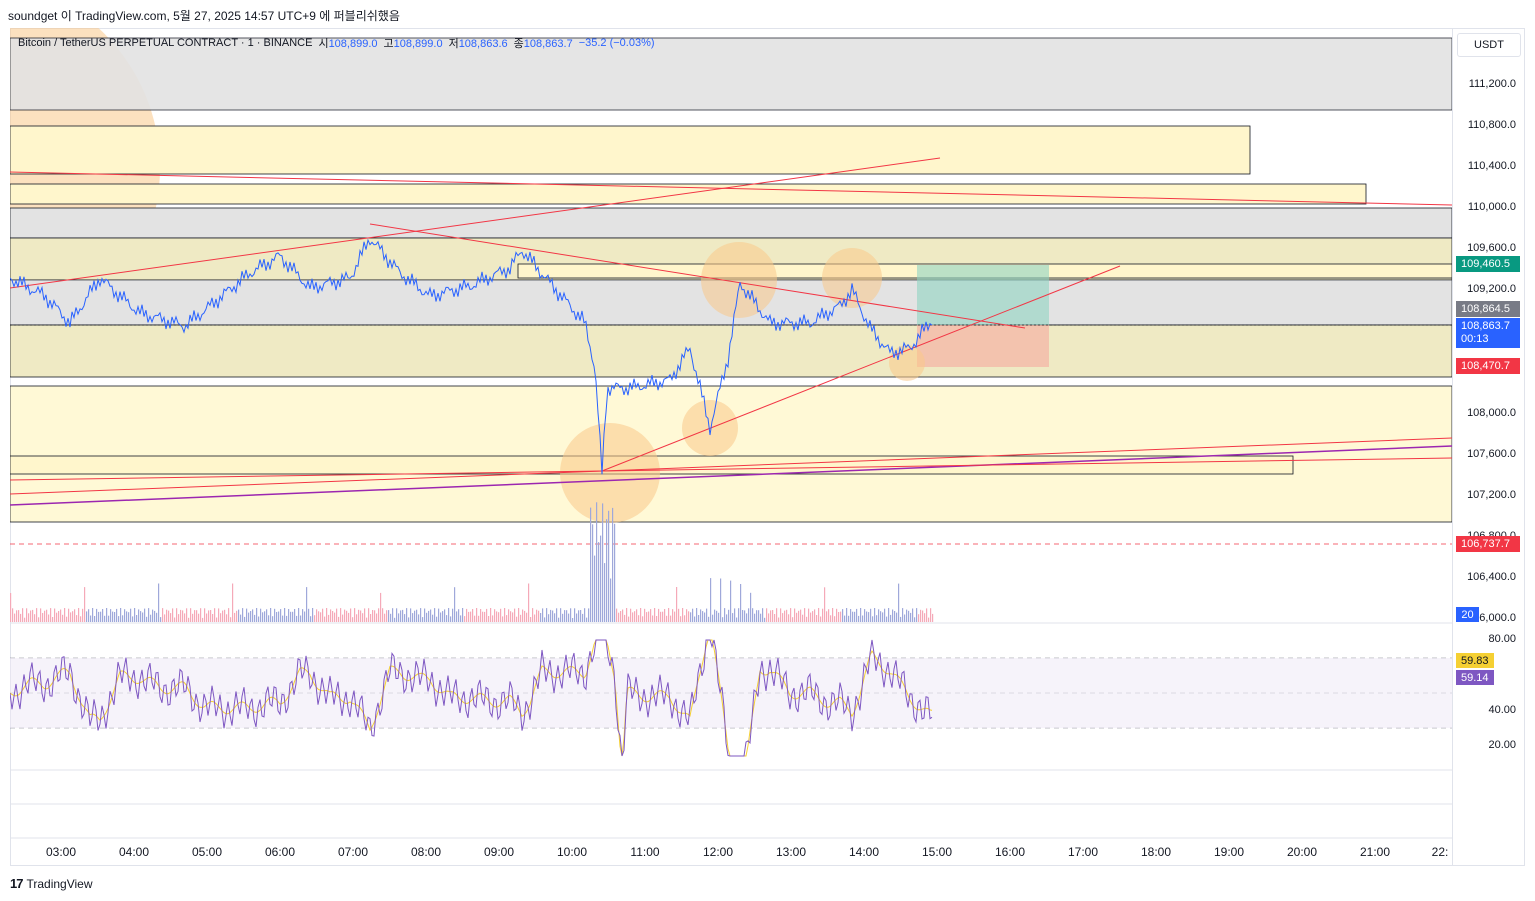 Image resolution: width=1535 pixels, height=901 pixels. Describe the element at coordinates (1489, 45) in the screenshot. I see `currency-selector: USDT` at that location.